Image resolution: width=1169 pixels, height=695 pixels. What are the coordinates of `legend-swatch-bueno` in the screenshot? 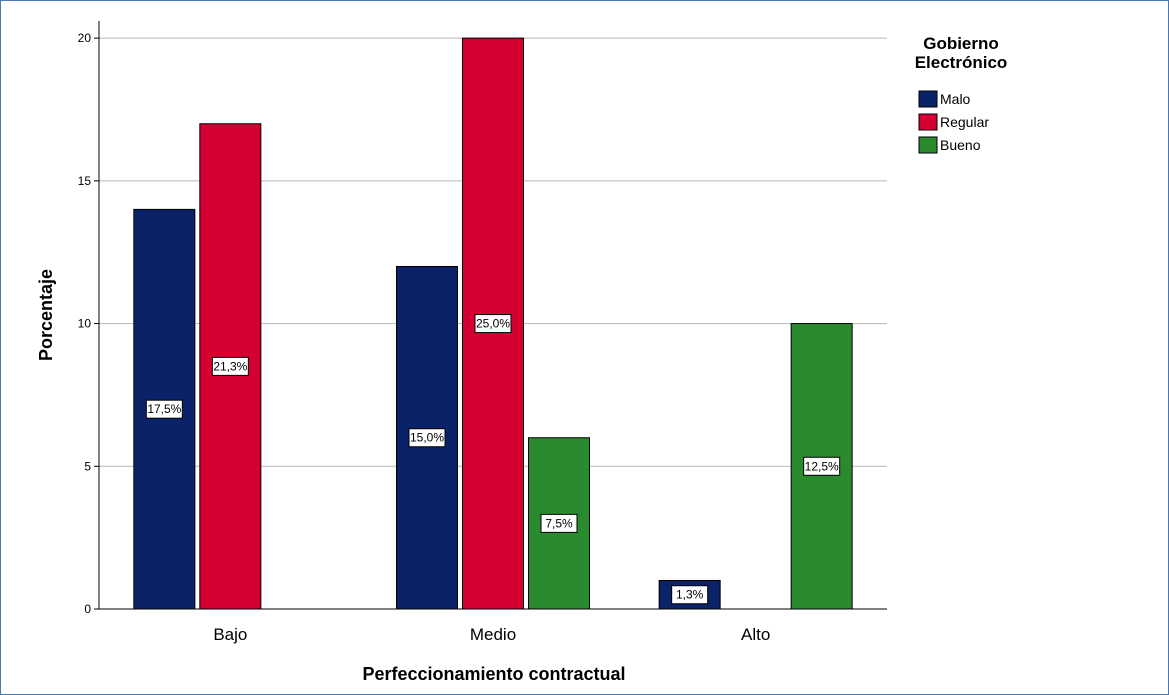 It's located at (928, 145).